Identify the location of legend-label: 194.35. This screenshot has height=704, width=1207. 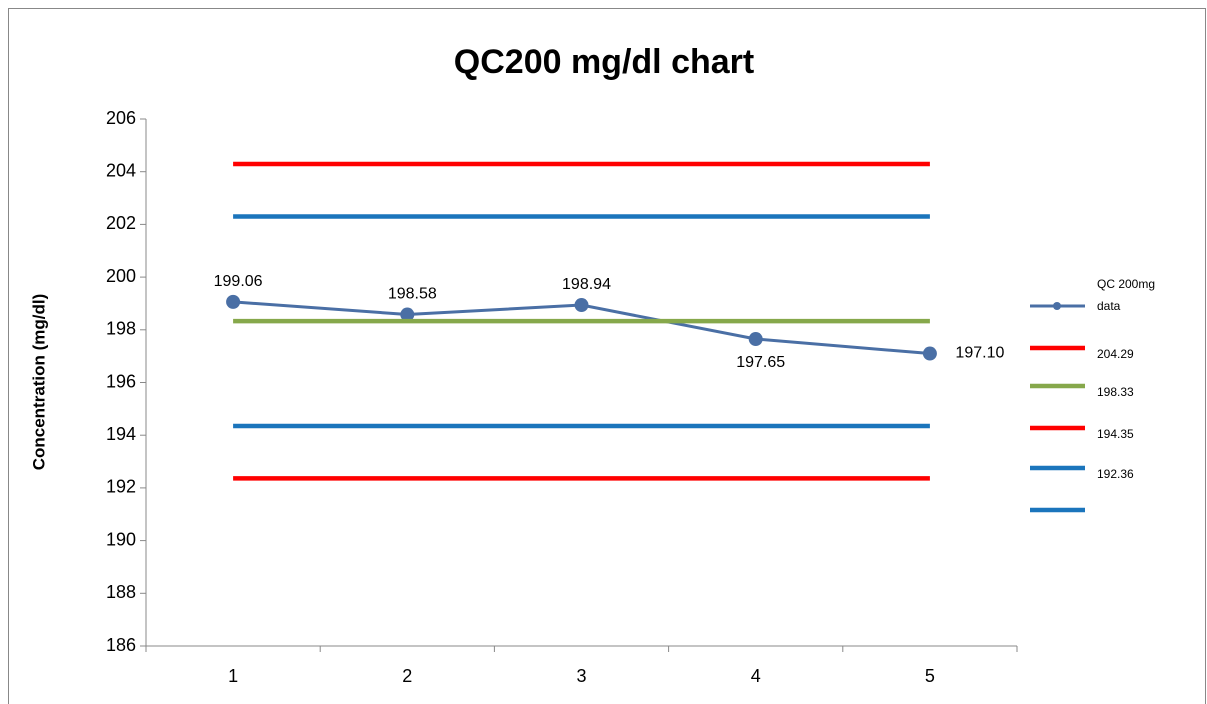
(1115, 434).